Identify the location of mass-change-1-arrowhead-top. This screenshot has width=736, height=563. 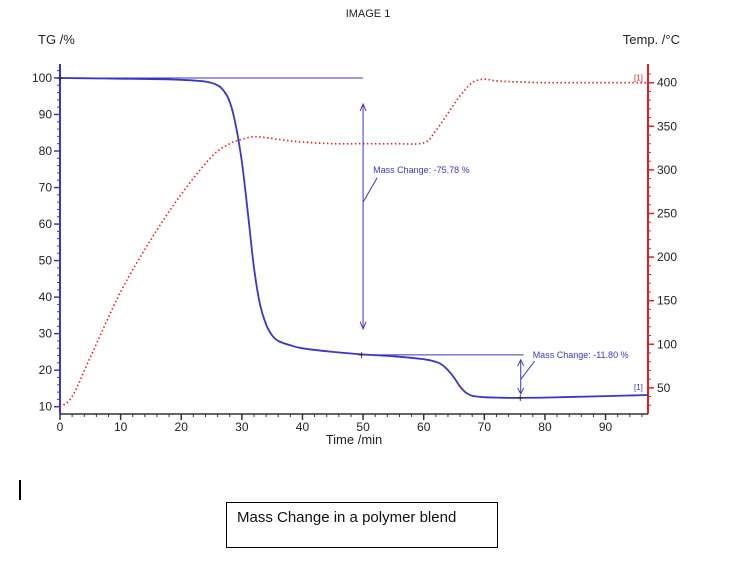
(363, 107).